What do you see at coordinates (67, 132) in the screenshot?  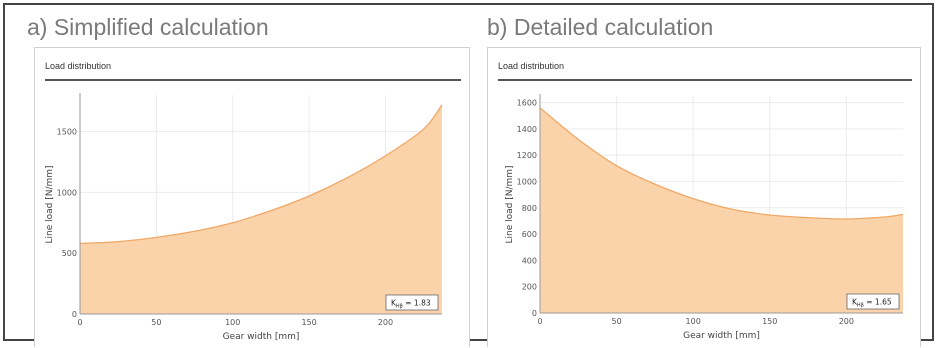 I see `y-tick-label: 1500` at bounding box center [67, 132].